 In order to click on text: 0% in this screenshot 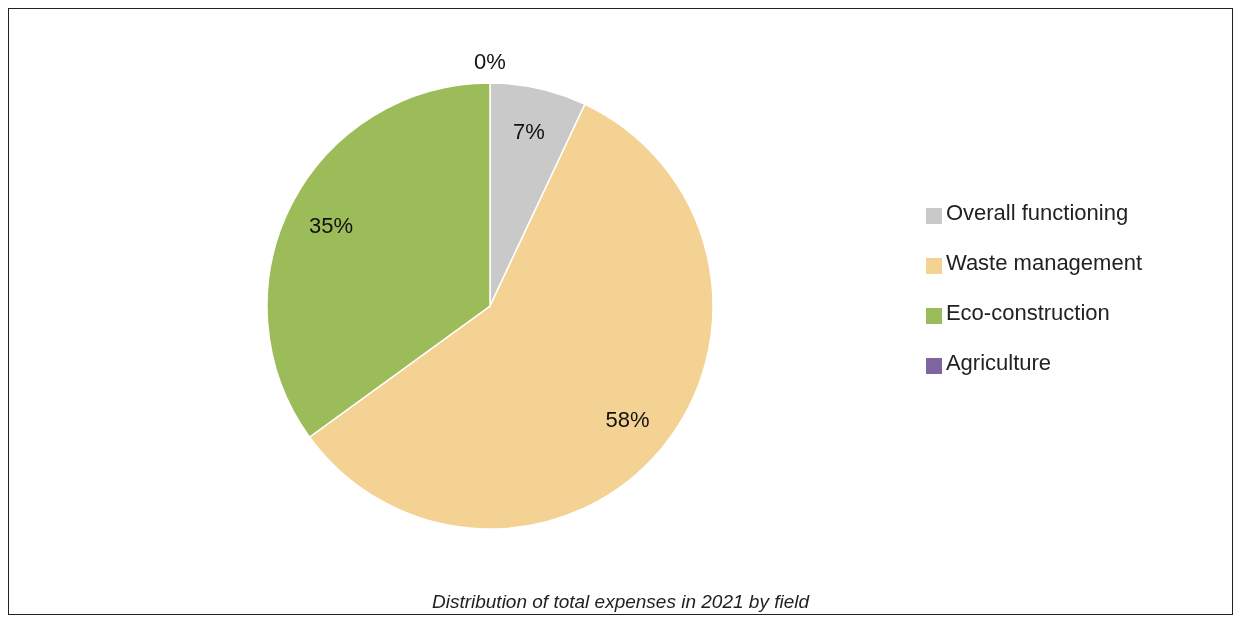, I will do `click(490, 61)`.